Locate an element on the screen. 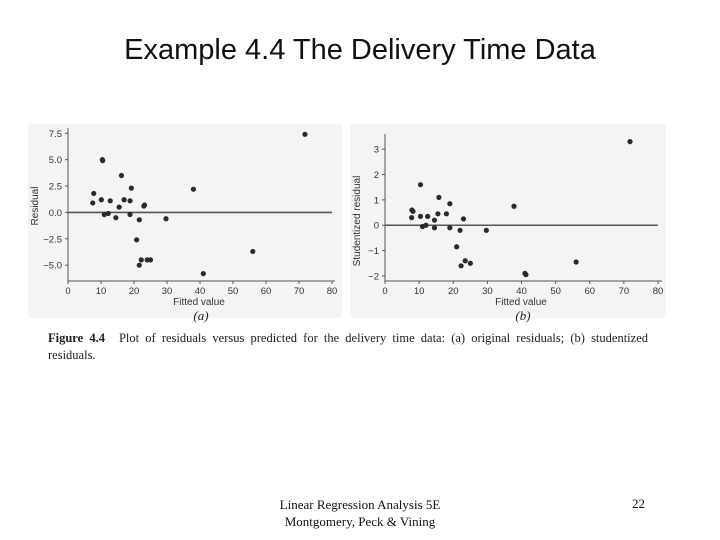 This screenshot has height=540, width=720. panel-b-y-tick-label: −2 is located at coordinates (373, 276).